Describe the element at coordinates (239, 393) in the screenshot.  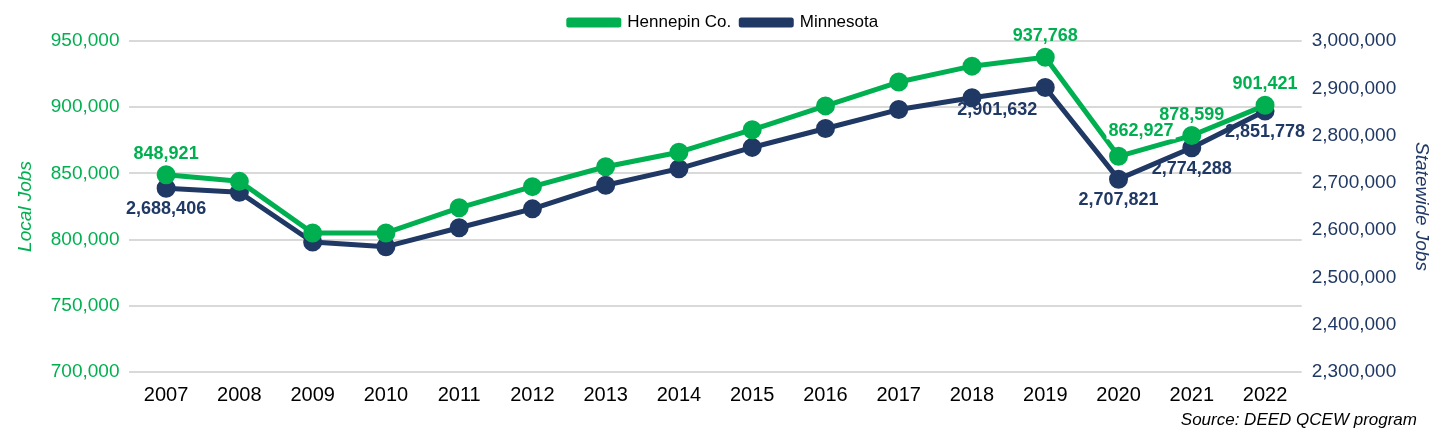
I see `x-tick-label: 2008` at that location.